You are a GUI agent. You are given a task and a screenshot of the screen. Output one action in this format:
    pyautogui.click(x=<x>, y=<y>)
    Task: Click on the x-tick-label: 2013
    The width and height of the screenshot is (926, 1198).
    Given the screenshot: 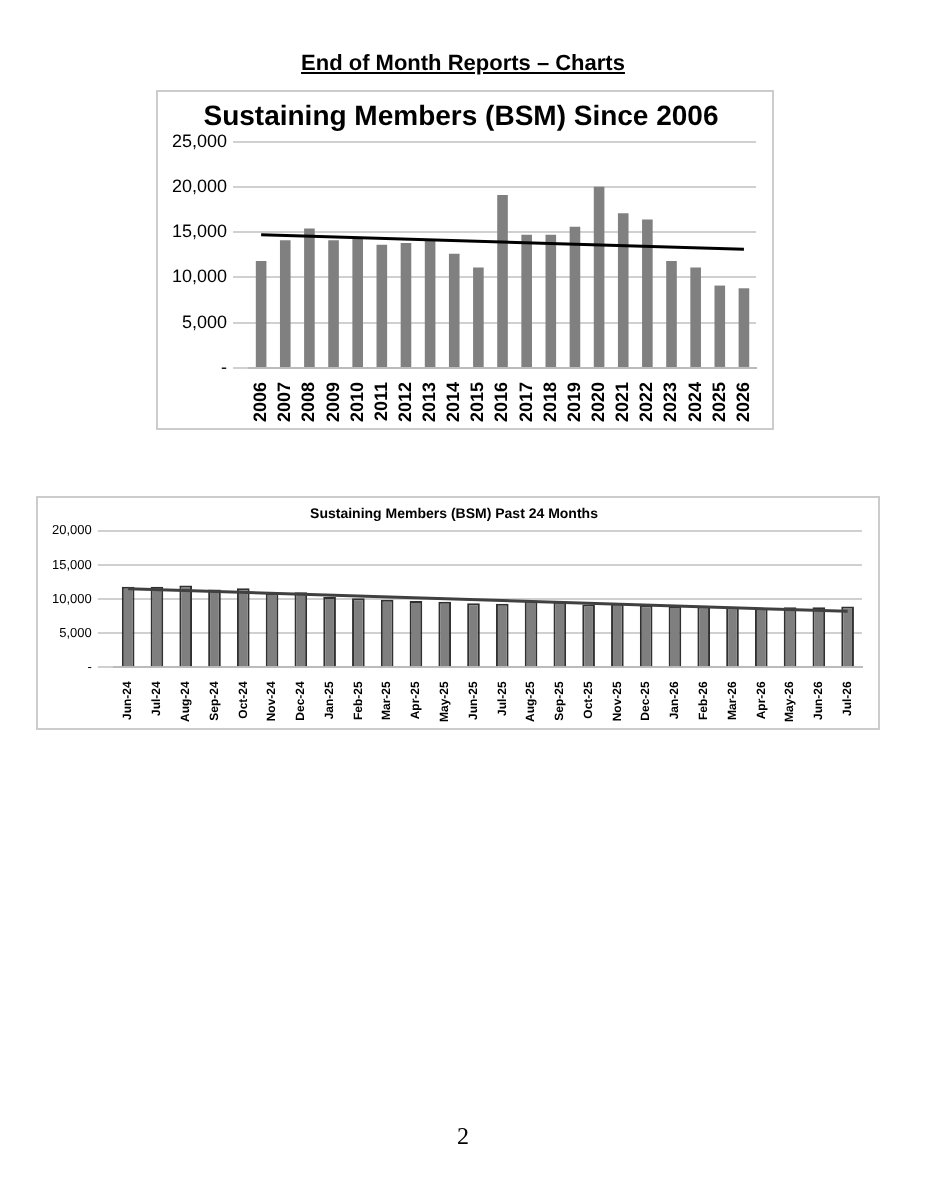 What is the action you would take?
    pyautogui.click(x=429, y=402)
    